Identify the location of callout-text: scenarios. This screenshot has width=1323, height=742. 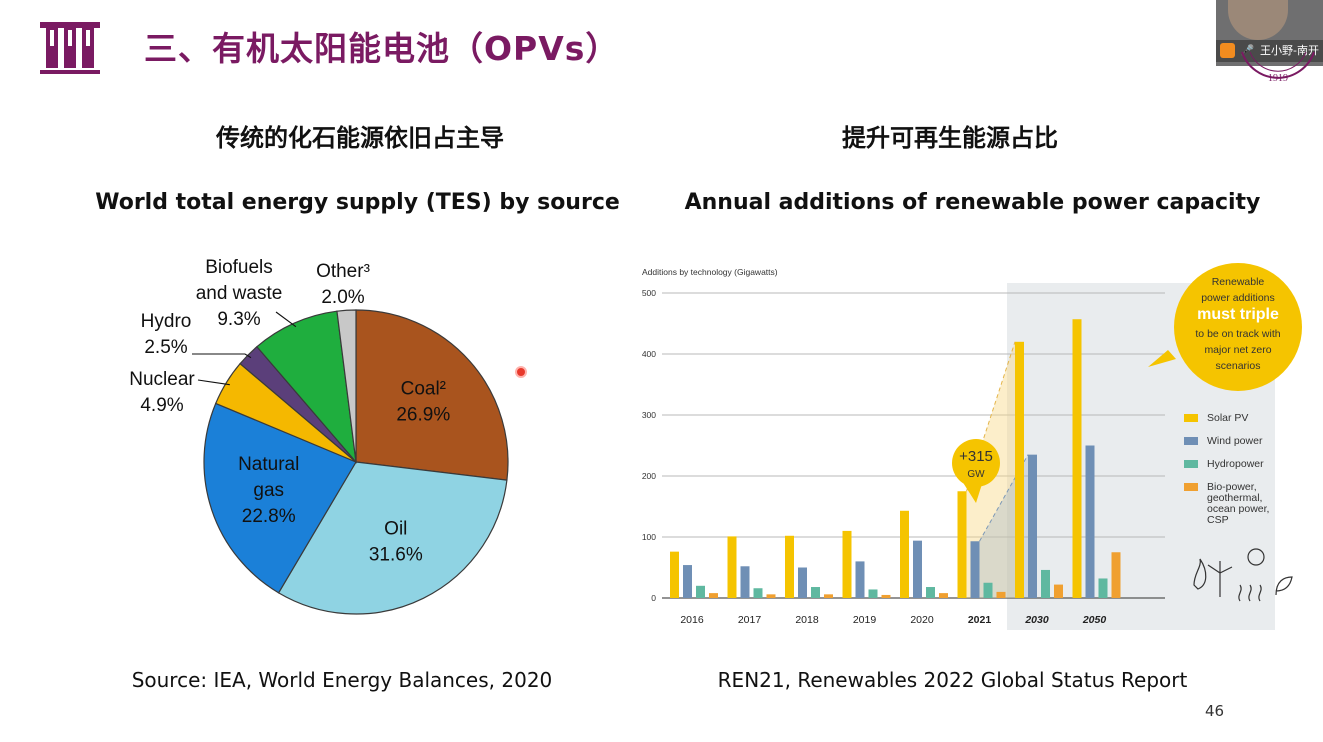
(1238, 366).